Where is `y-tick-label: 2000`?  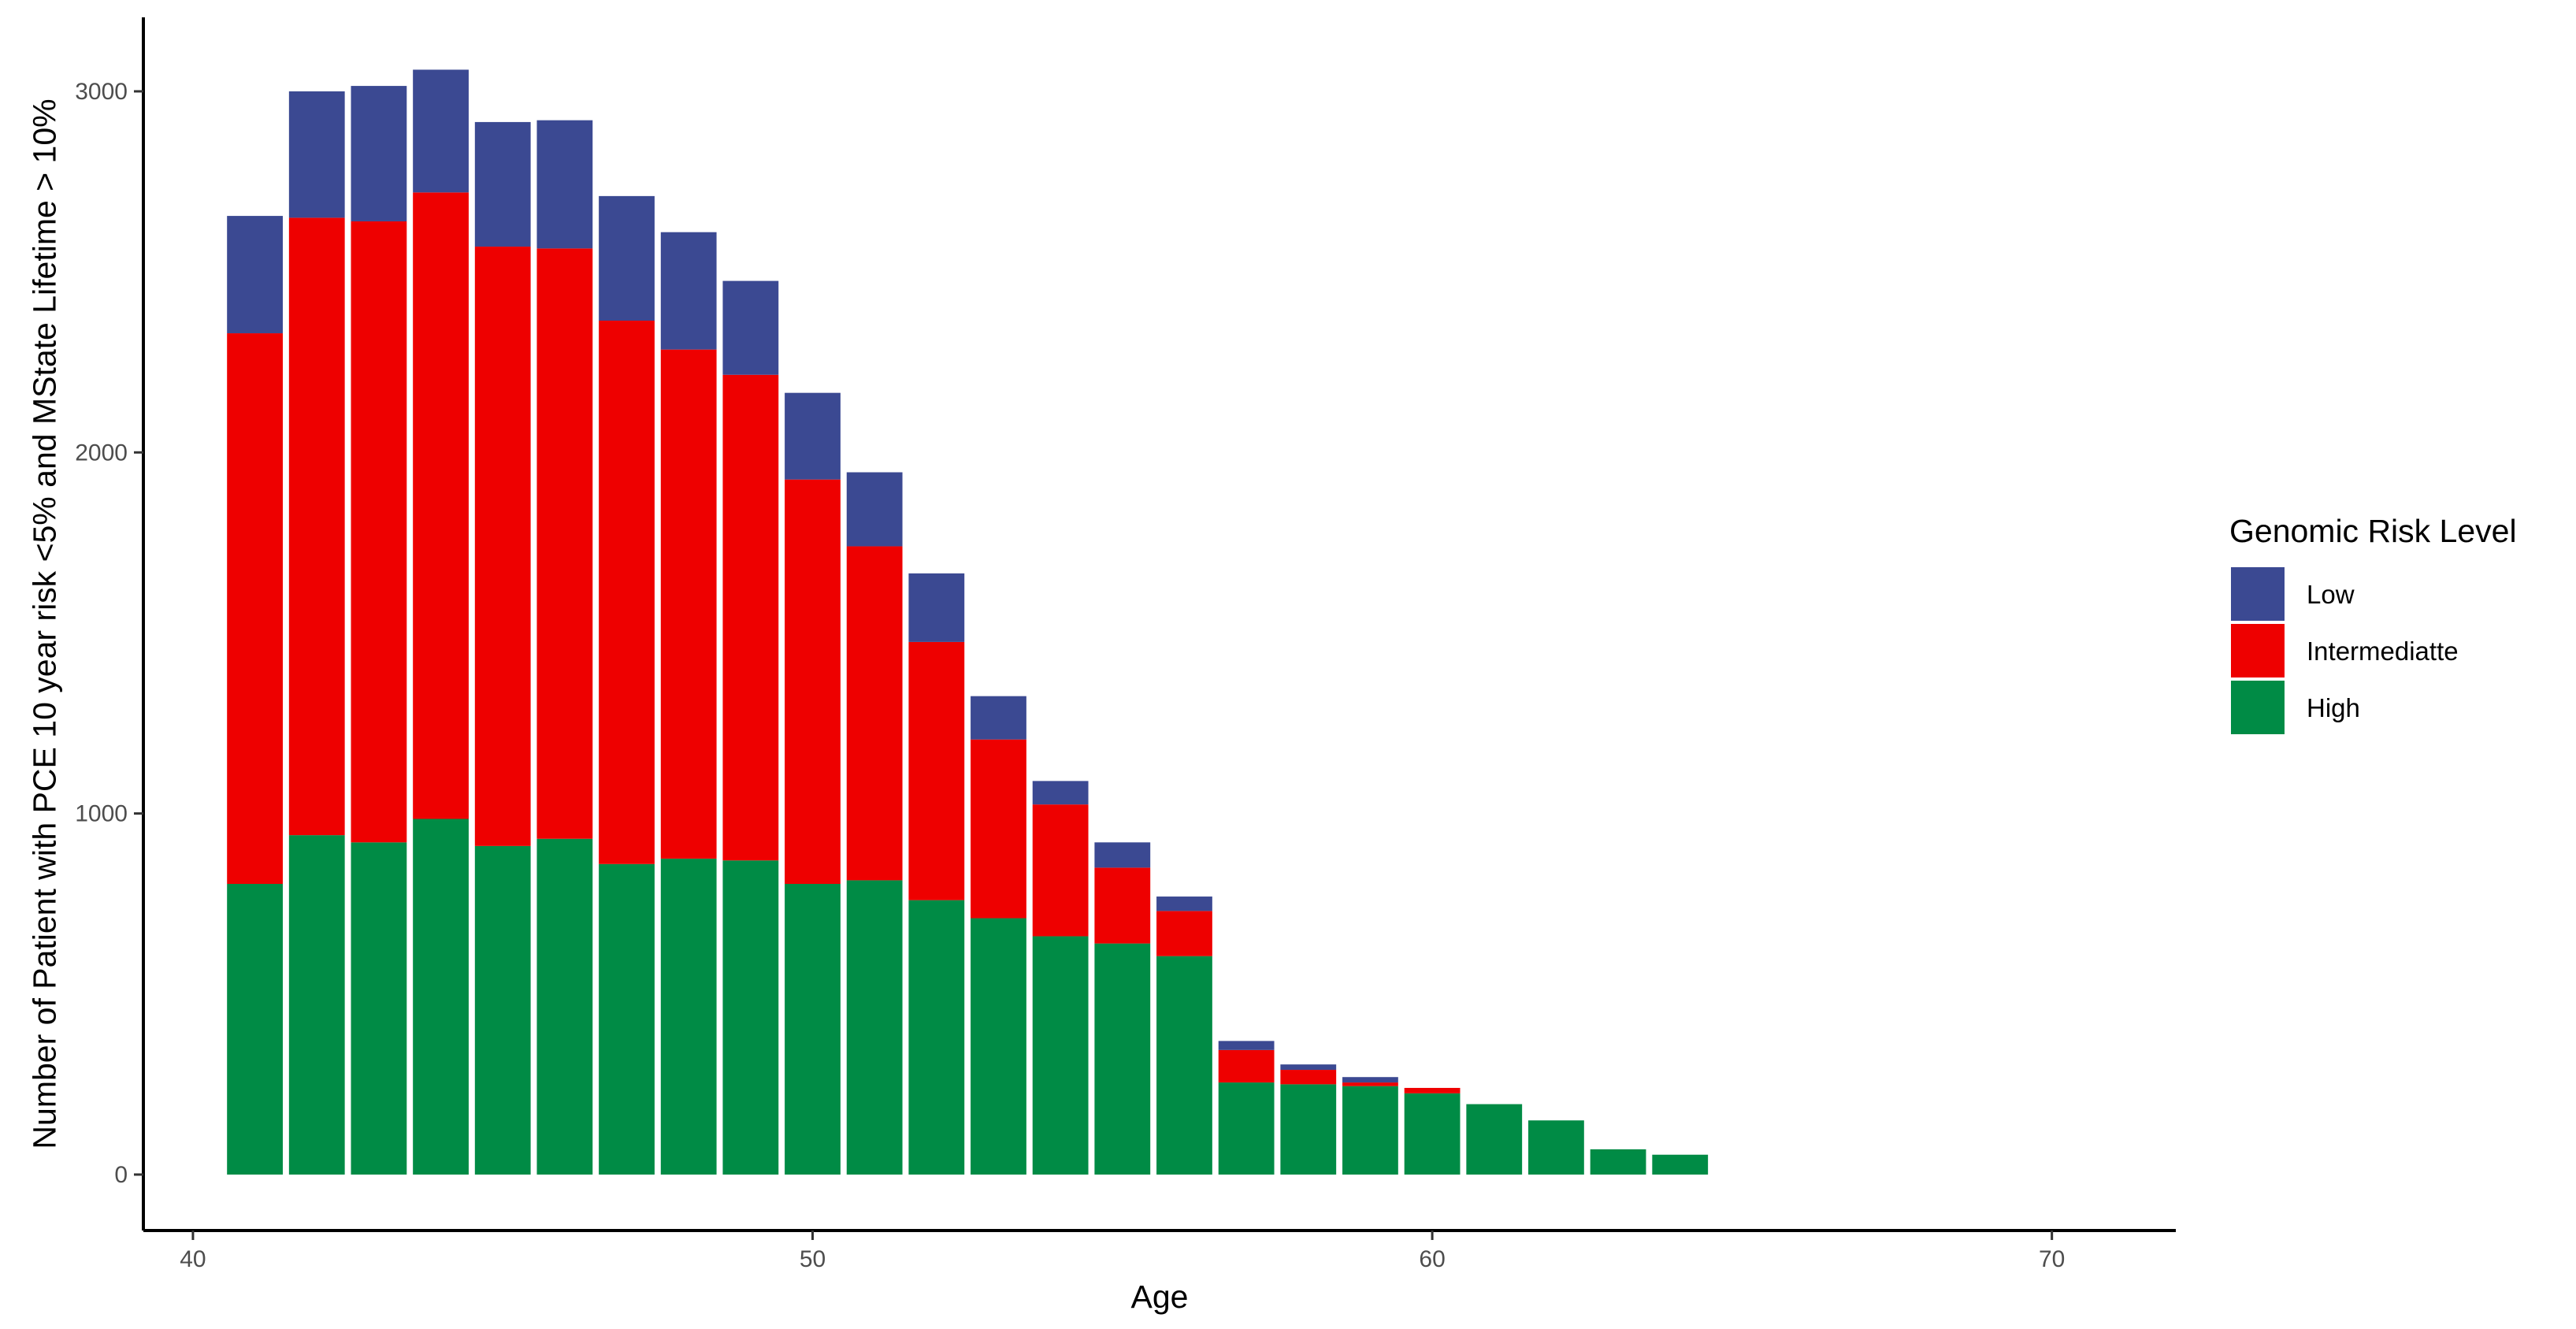 y-tick-label: 2000 is located at coordinates (101, 453).